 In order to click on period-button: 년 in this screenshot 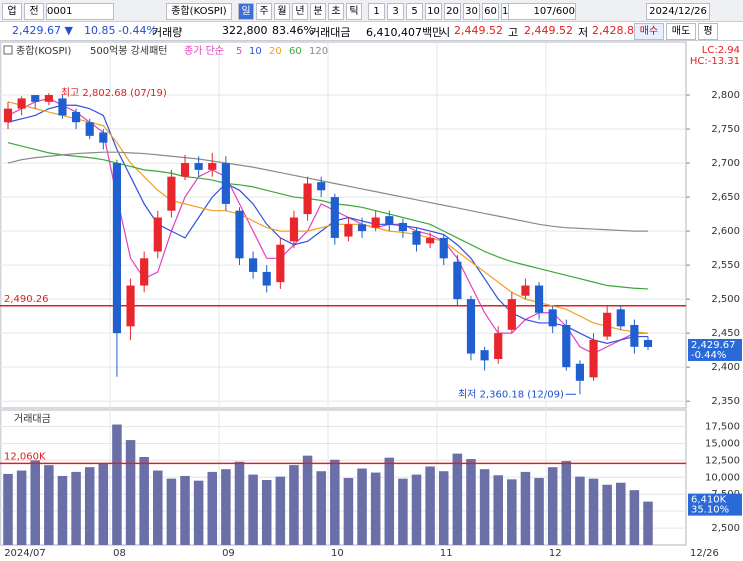, I will do `click(300, 11)`.